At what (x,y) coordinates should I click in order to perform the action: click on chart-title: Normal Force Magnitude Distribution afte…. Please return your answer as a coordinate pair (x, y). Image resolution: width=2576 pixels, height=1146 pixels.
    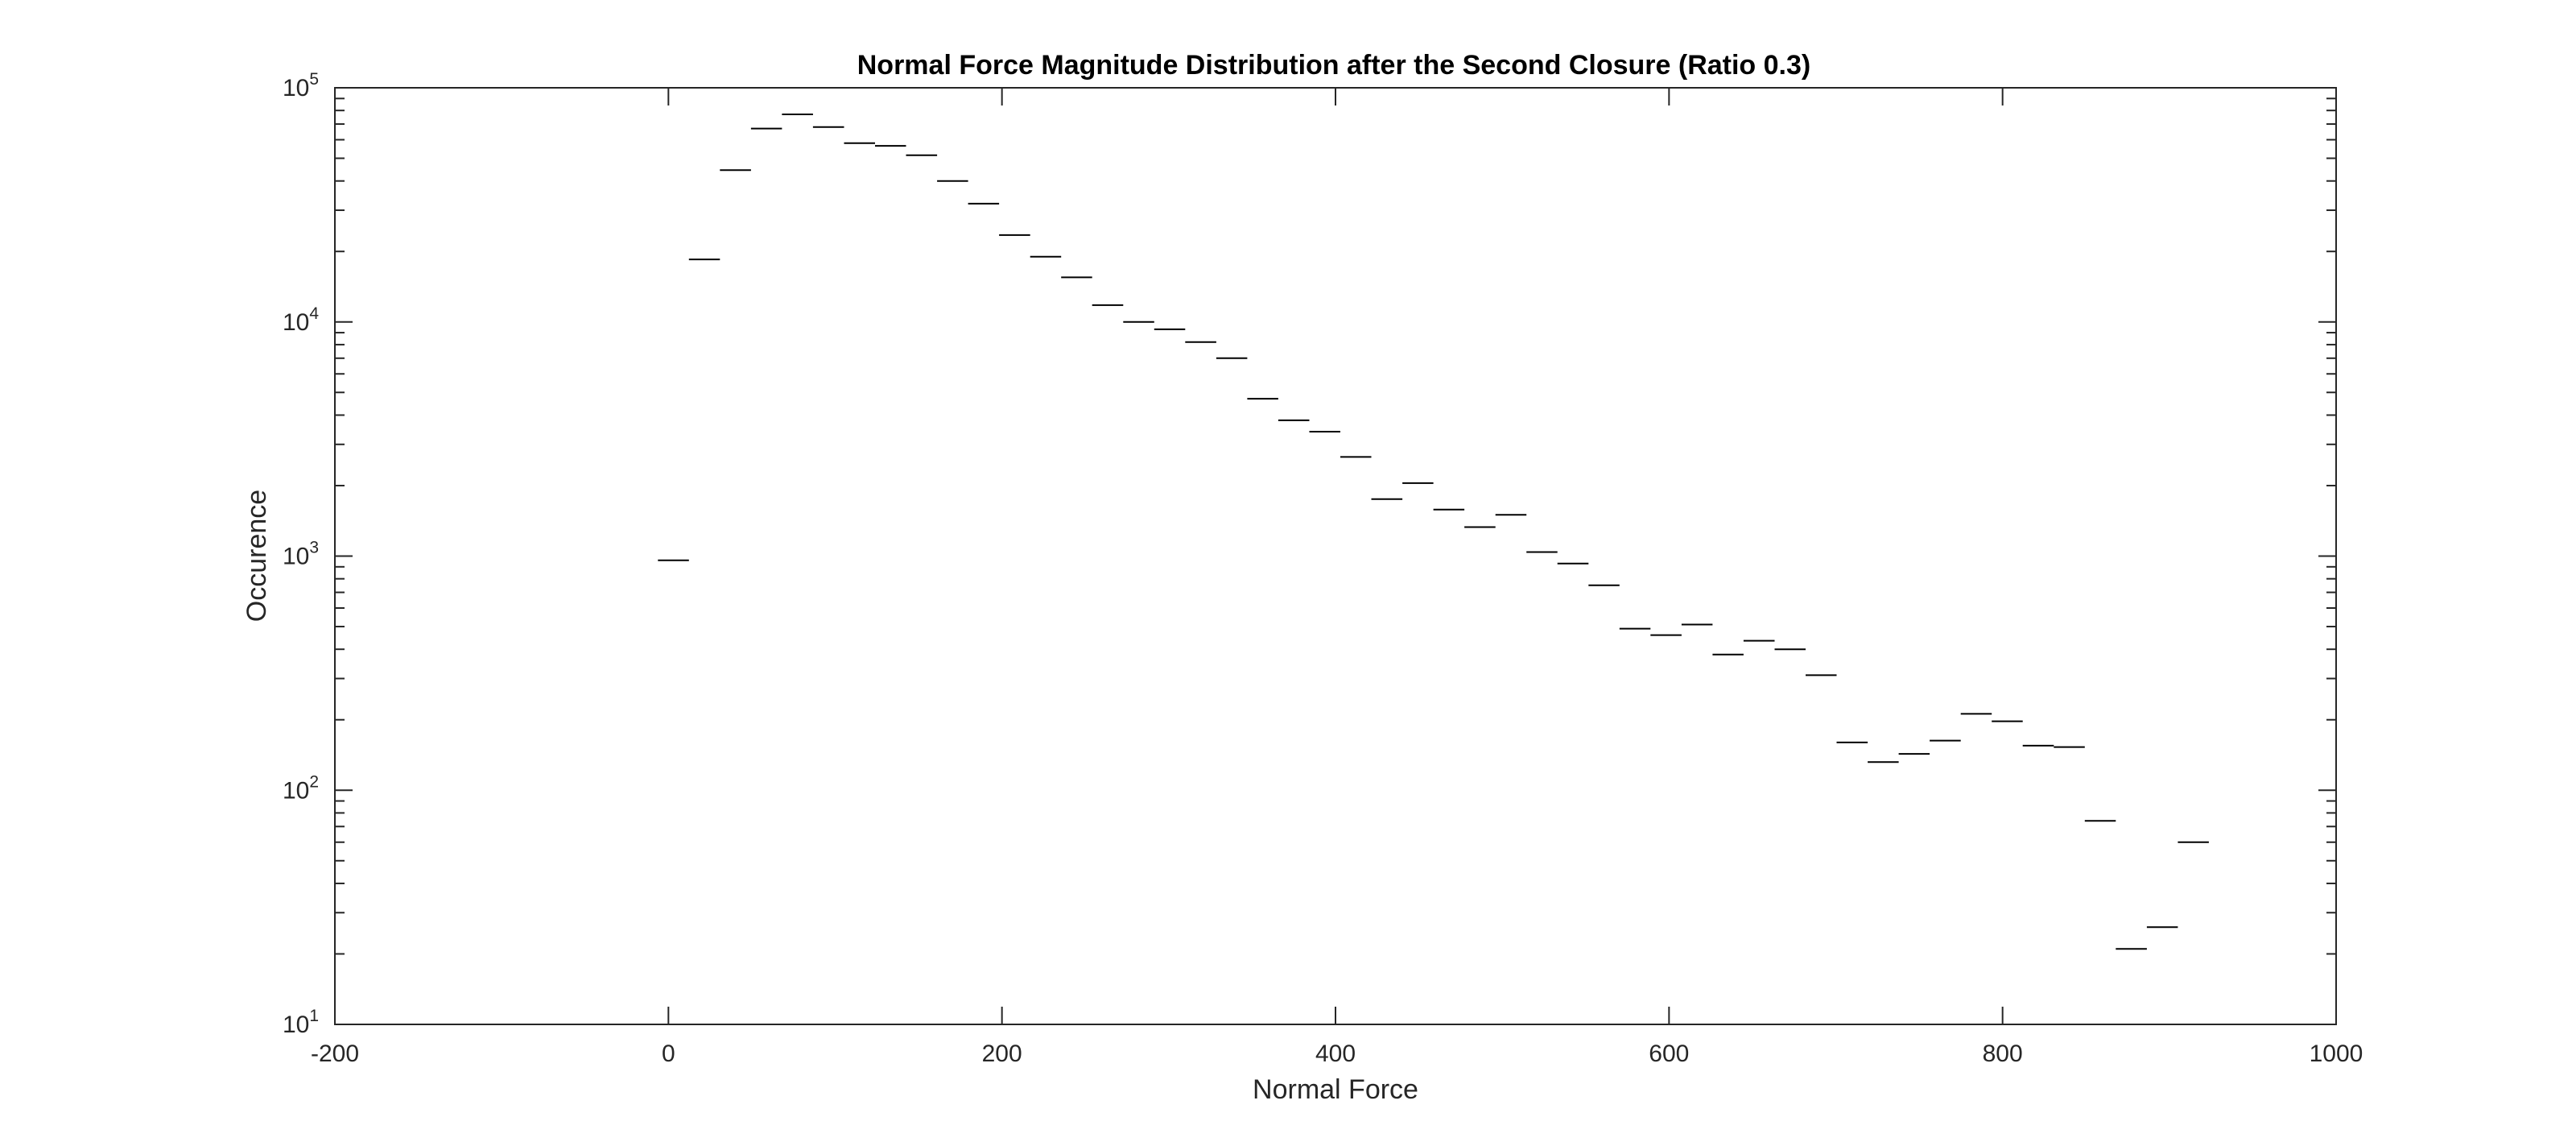
    Looking at the image, I should click on (1333, 65).